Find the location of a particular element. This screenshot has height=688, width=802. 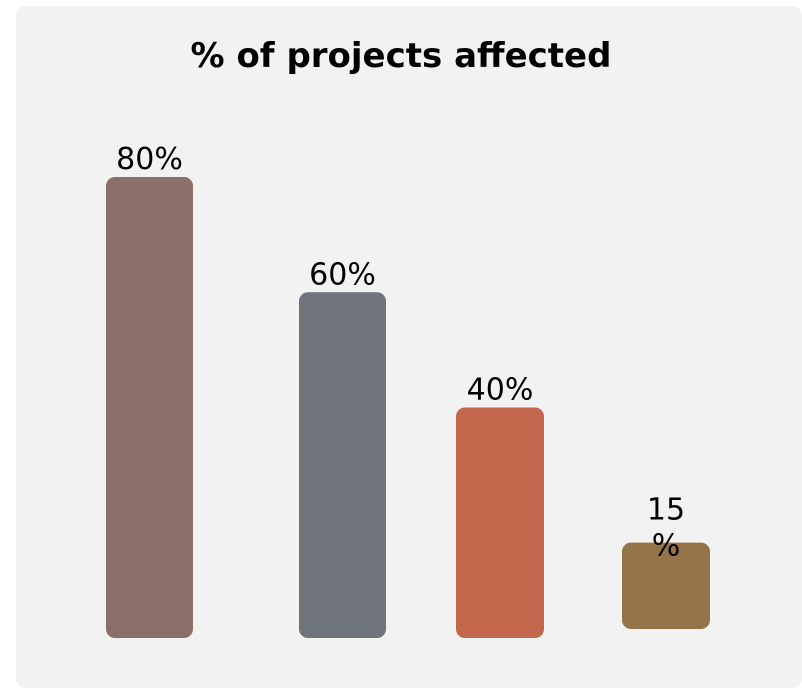

bar-4-value-label: 15% is located at coordinates (666, 528).